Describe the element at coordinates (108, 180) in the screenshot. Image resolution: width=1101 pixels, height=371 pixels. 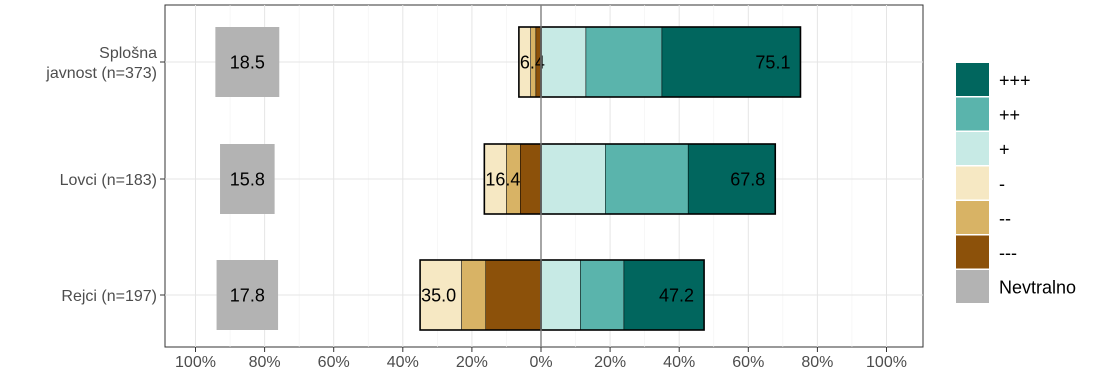
I see `y-tick-label: Lovci (n=183)` at that location.